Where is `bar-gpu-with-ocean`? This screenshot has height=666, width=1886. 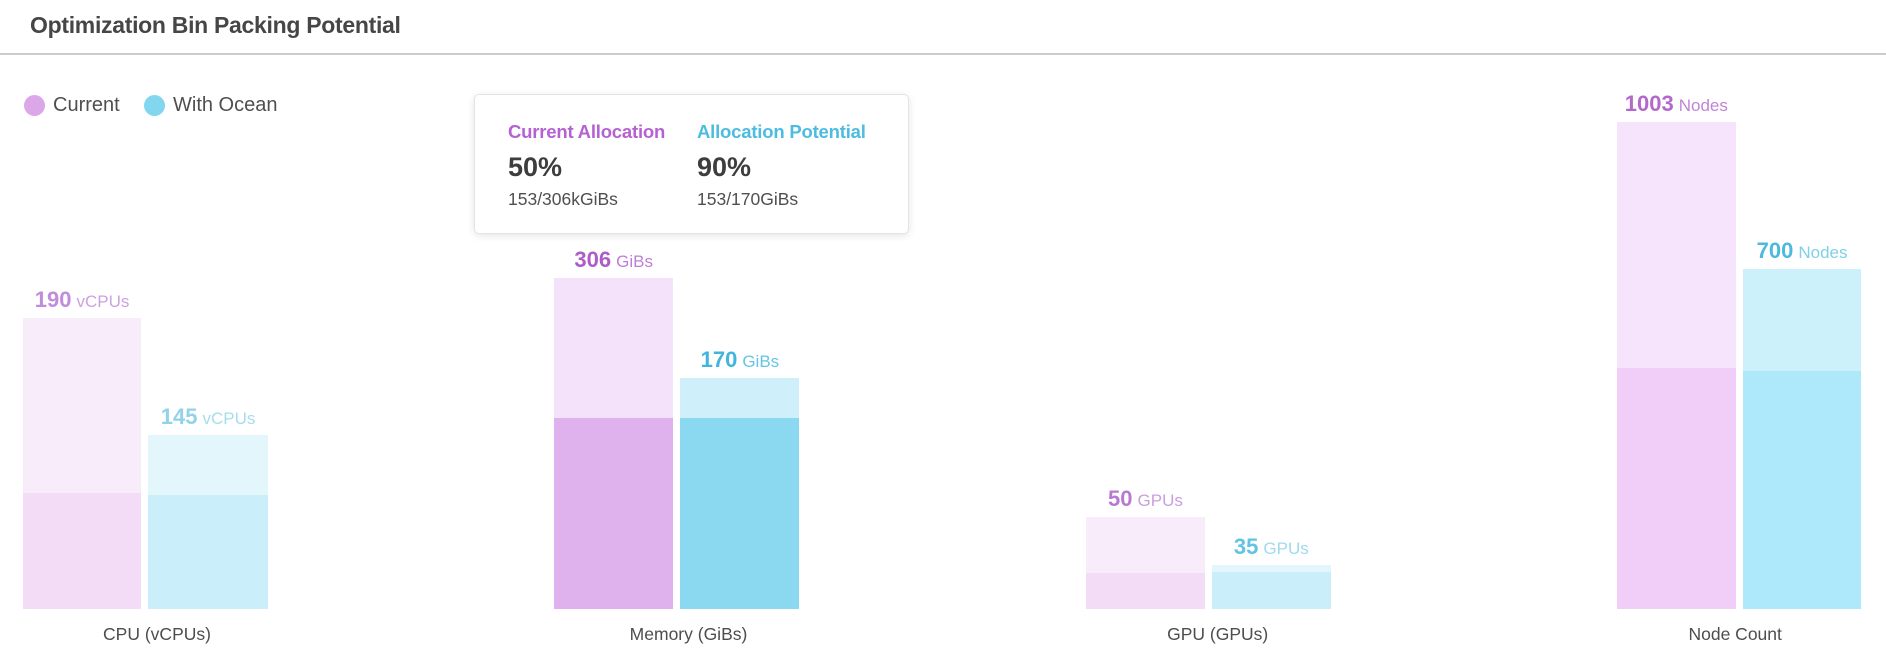 bar-gpu-with-ocean is located at coordinates (1271, 587).